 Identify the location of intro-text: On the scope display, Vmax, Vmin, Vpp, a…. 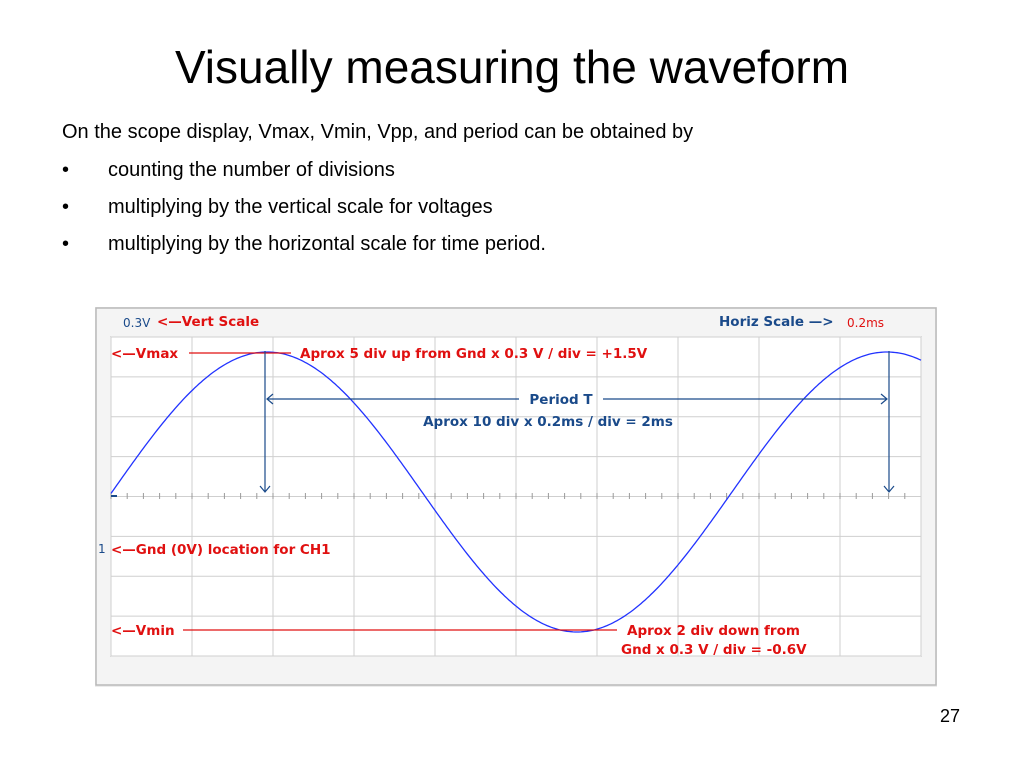
(378, 132).